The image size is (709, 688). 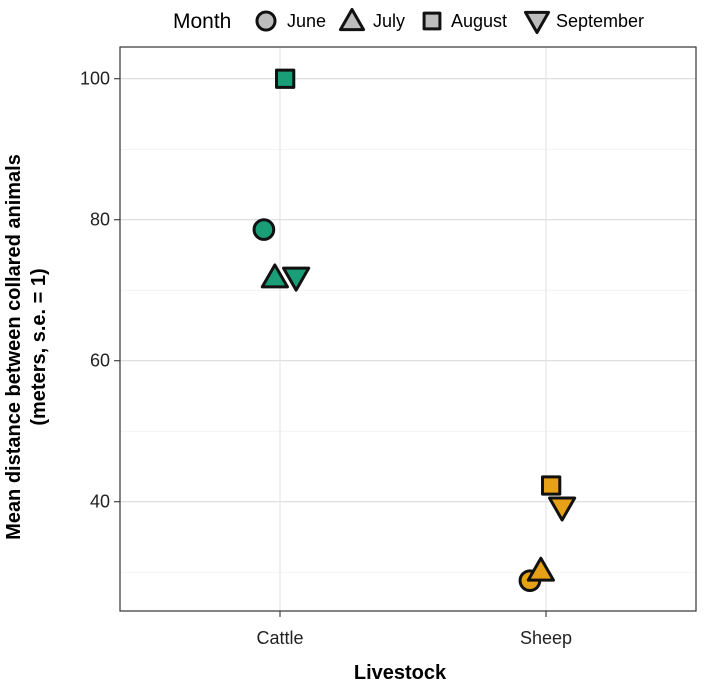 I want to click on y-tick-label-80: 80, so click(x=100, y=220).